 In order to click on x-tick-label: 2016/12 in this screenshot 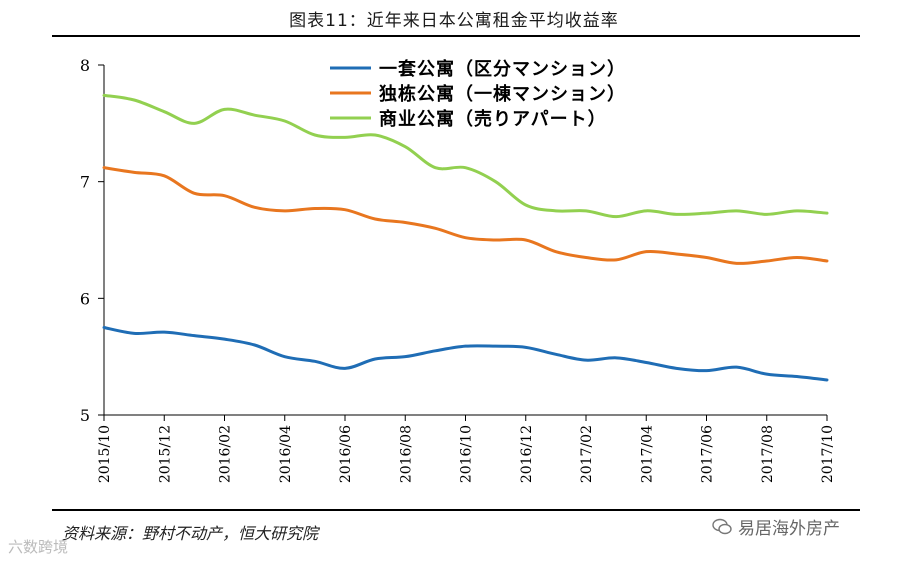, I will do `click(527, 454)`.